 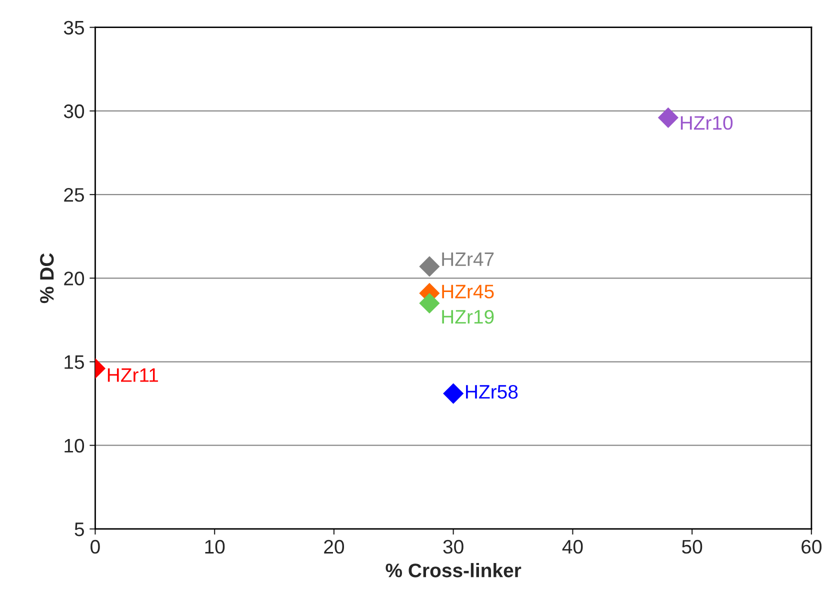 I want to click on series-label: HZr47, so click(x=468, y=259).